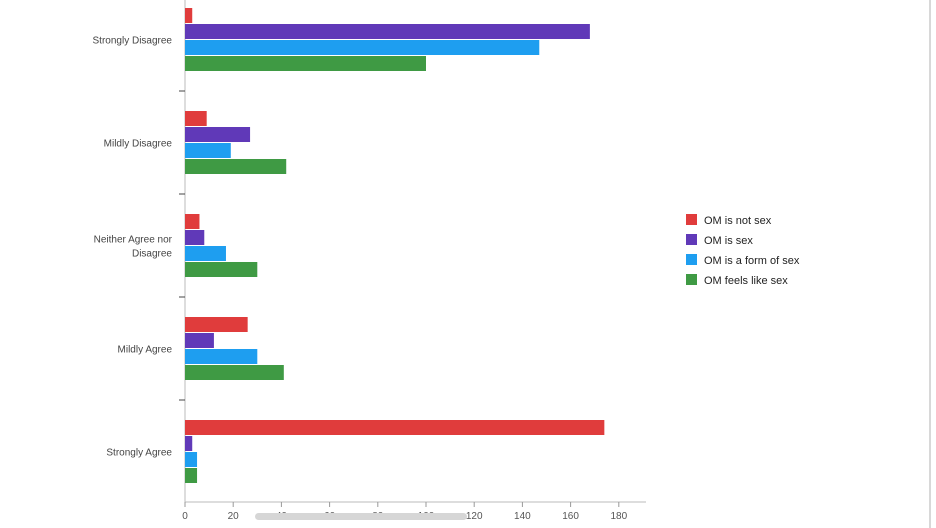  I want to click on category-label: Strongly Agree, so click(139, 453).